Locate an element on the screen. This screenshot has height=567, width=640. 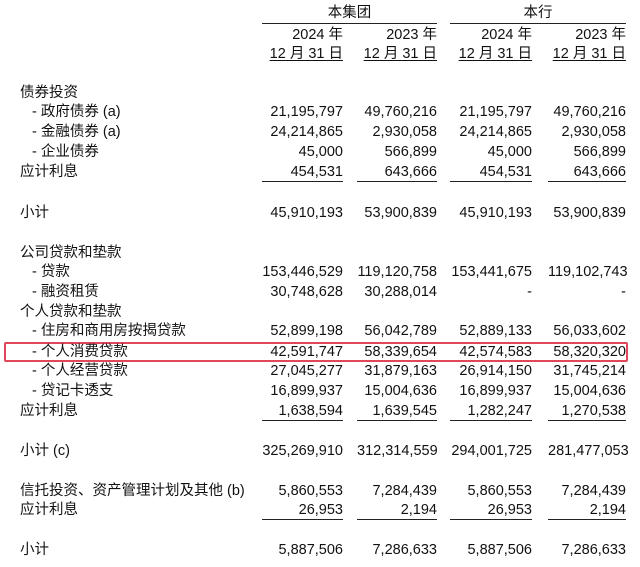
row-label: 公司贷款和垫款 is located at coordinates (71, 253).